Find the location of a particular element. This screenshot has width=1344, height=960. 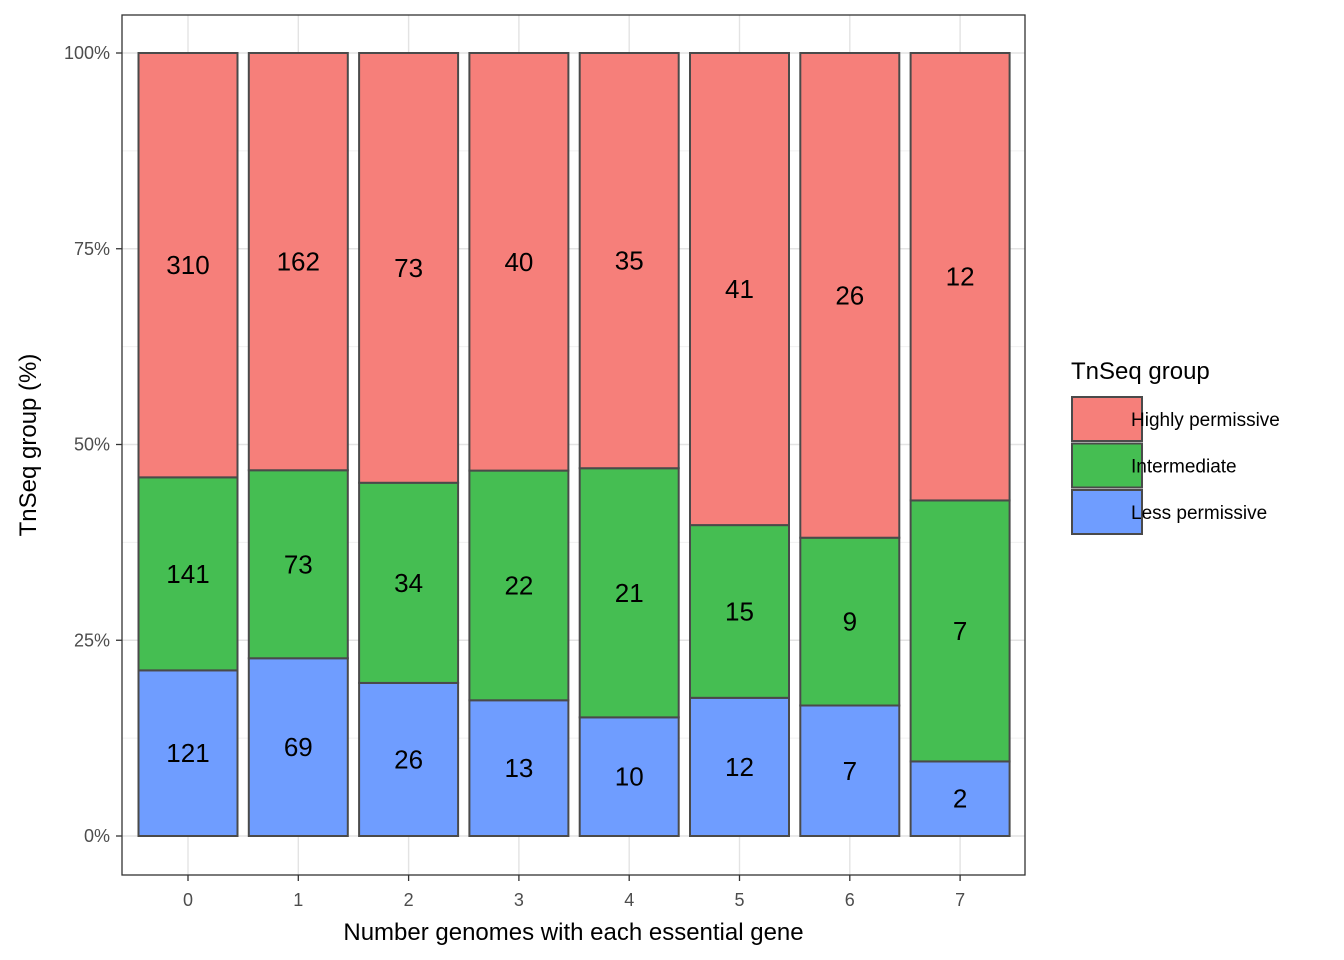

bar-value-label: 15 is located at coordinates (739, 611).